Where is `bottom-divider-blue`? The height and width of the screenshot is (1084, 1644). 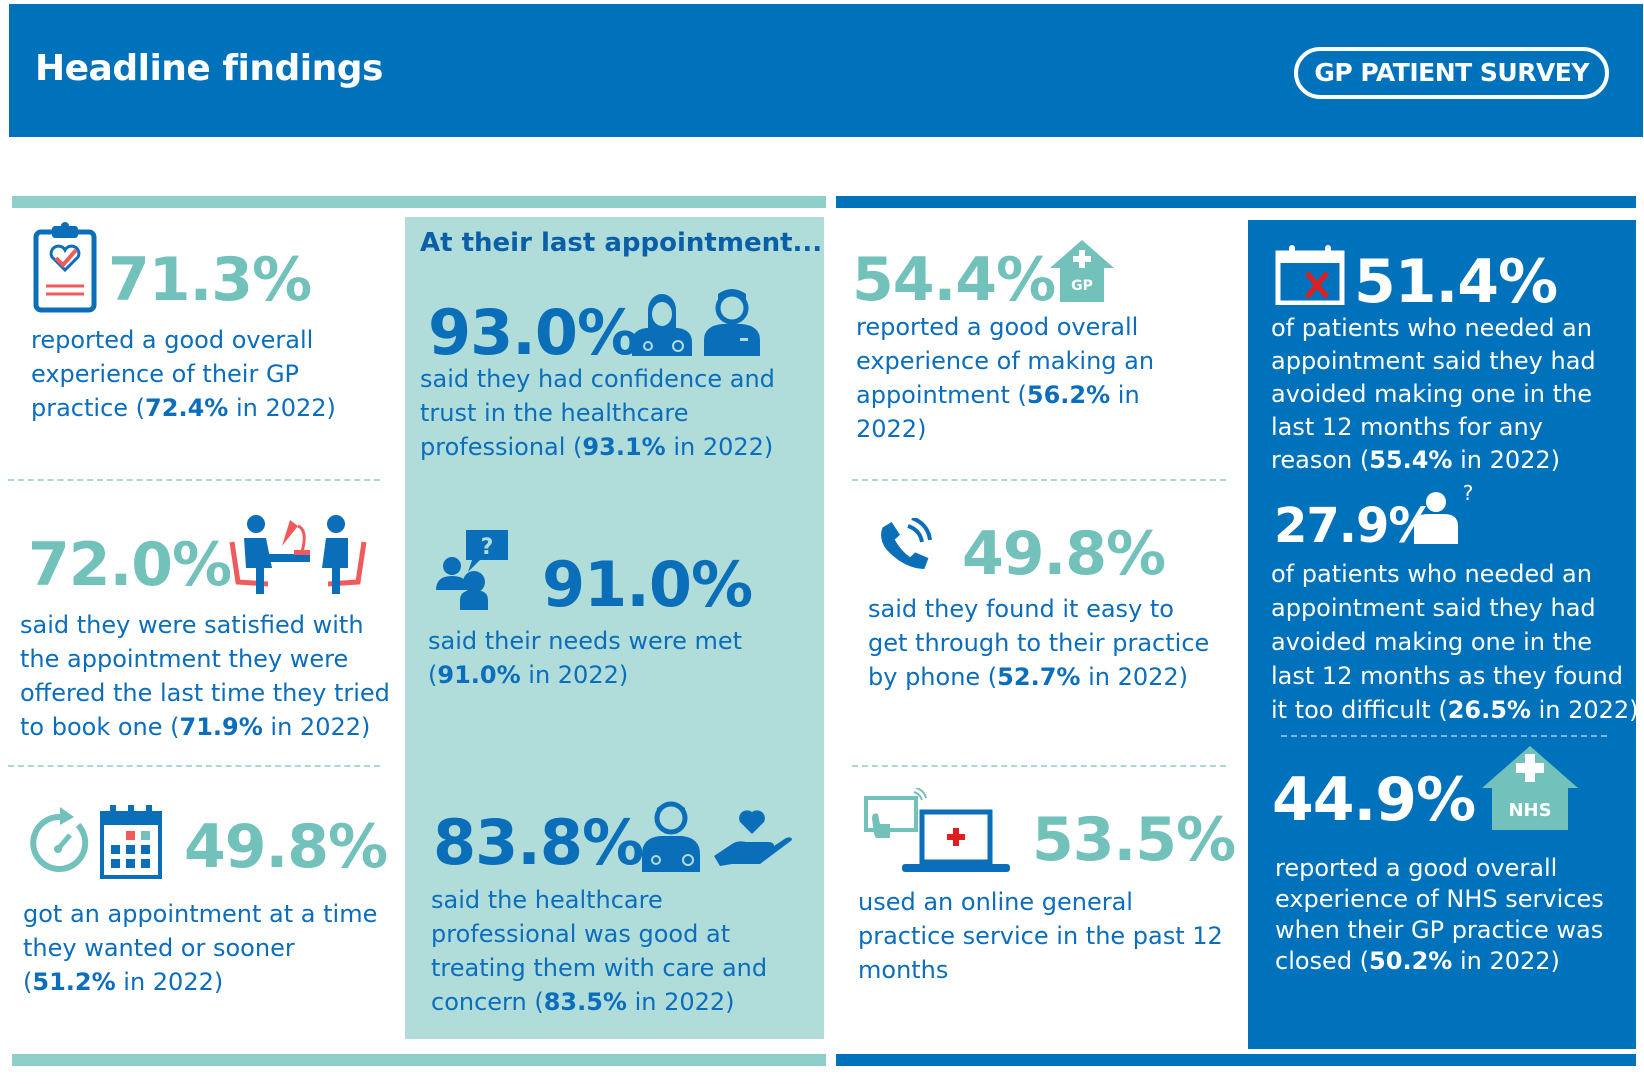
bottom-divider-blue is located at coordinates (1236, 1060).